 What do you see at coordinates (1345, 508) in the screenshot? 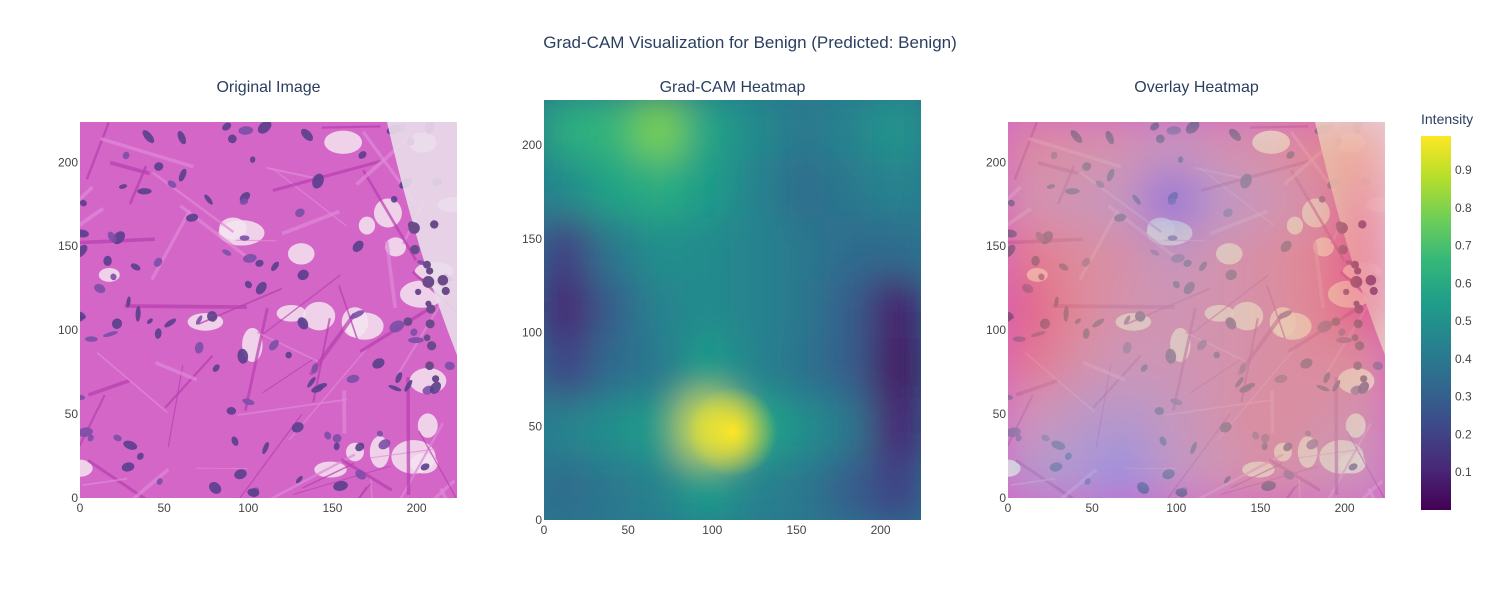
I see `x-tick-label: 200` at bounding box center [1345, 508].